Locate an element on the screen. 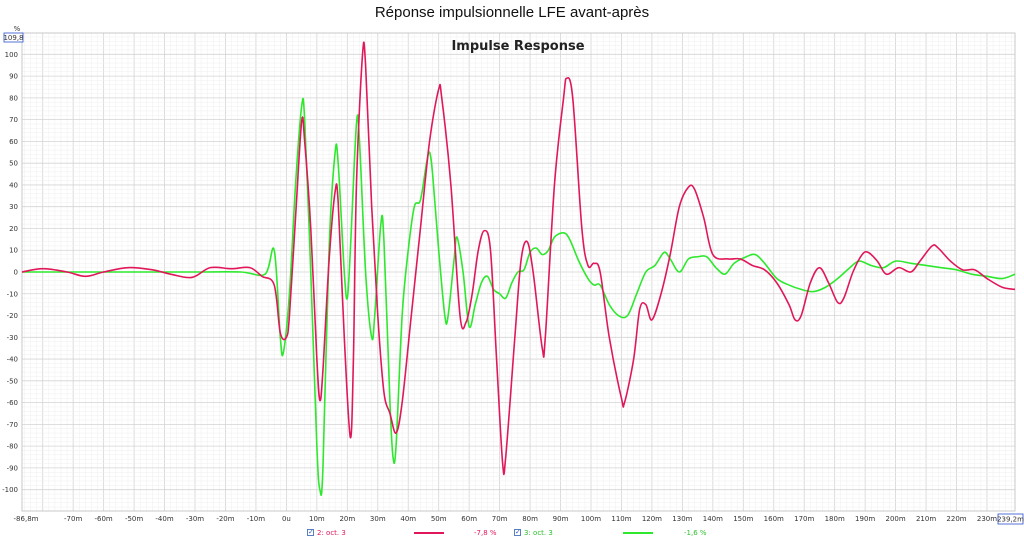 The width and height of the screenshot is (1024, 541). x-tick-label: 60m is located at coordinates (469, 519).